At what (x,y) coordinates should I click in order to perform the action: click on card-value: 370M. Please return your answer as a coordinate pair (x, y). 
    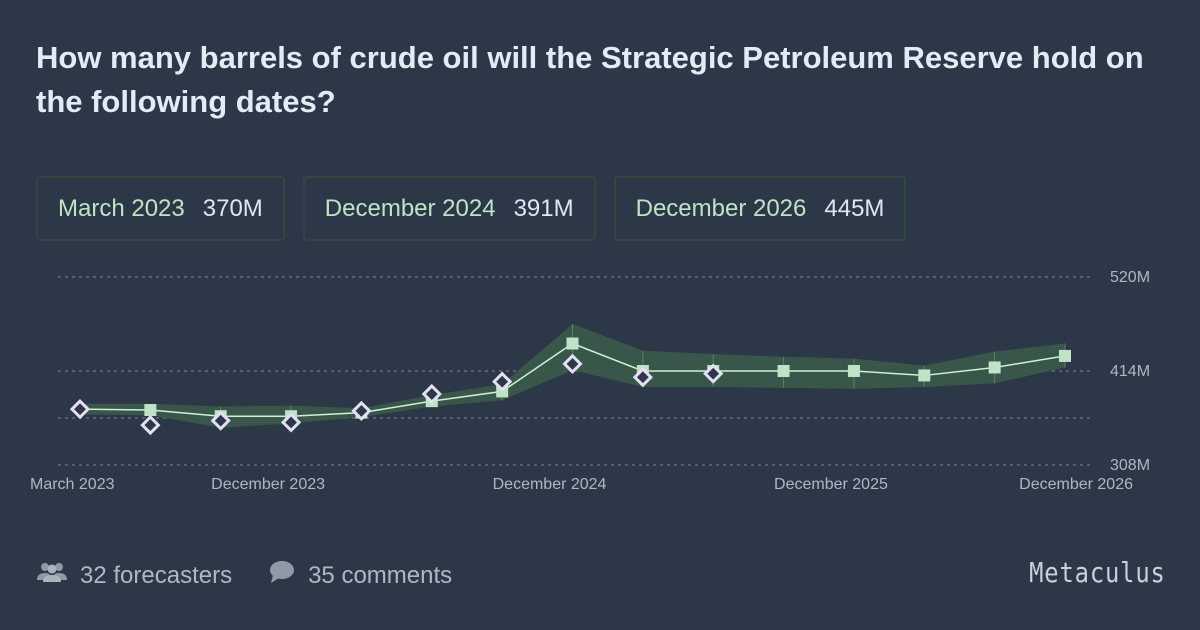
    Looking at the image, I should click on (232, 208).